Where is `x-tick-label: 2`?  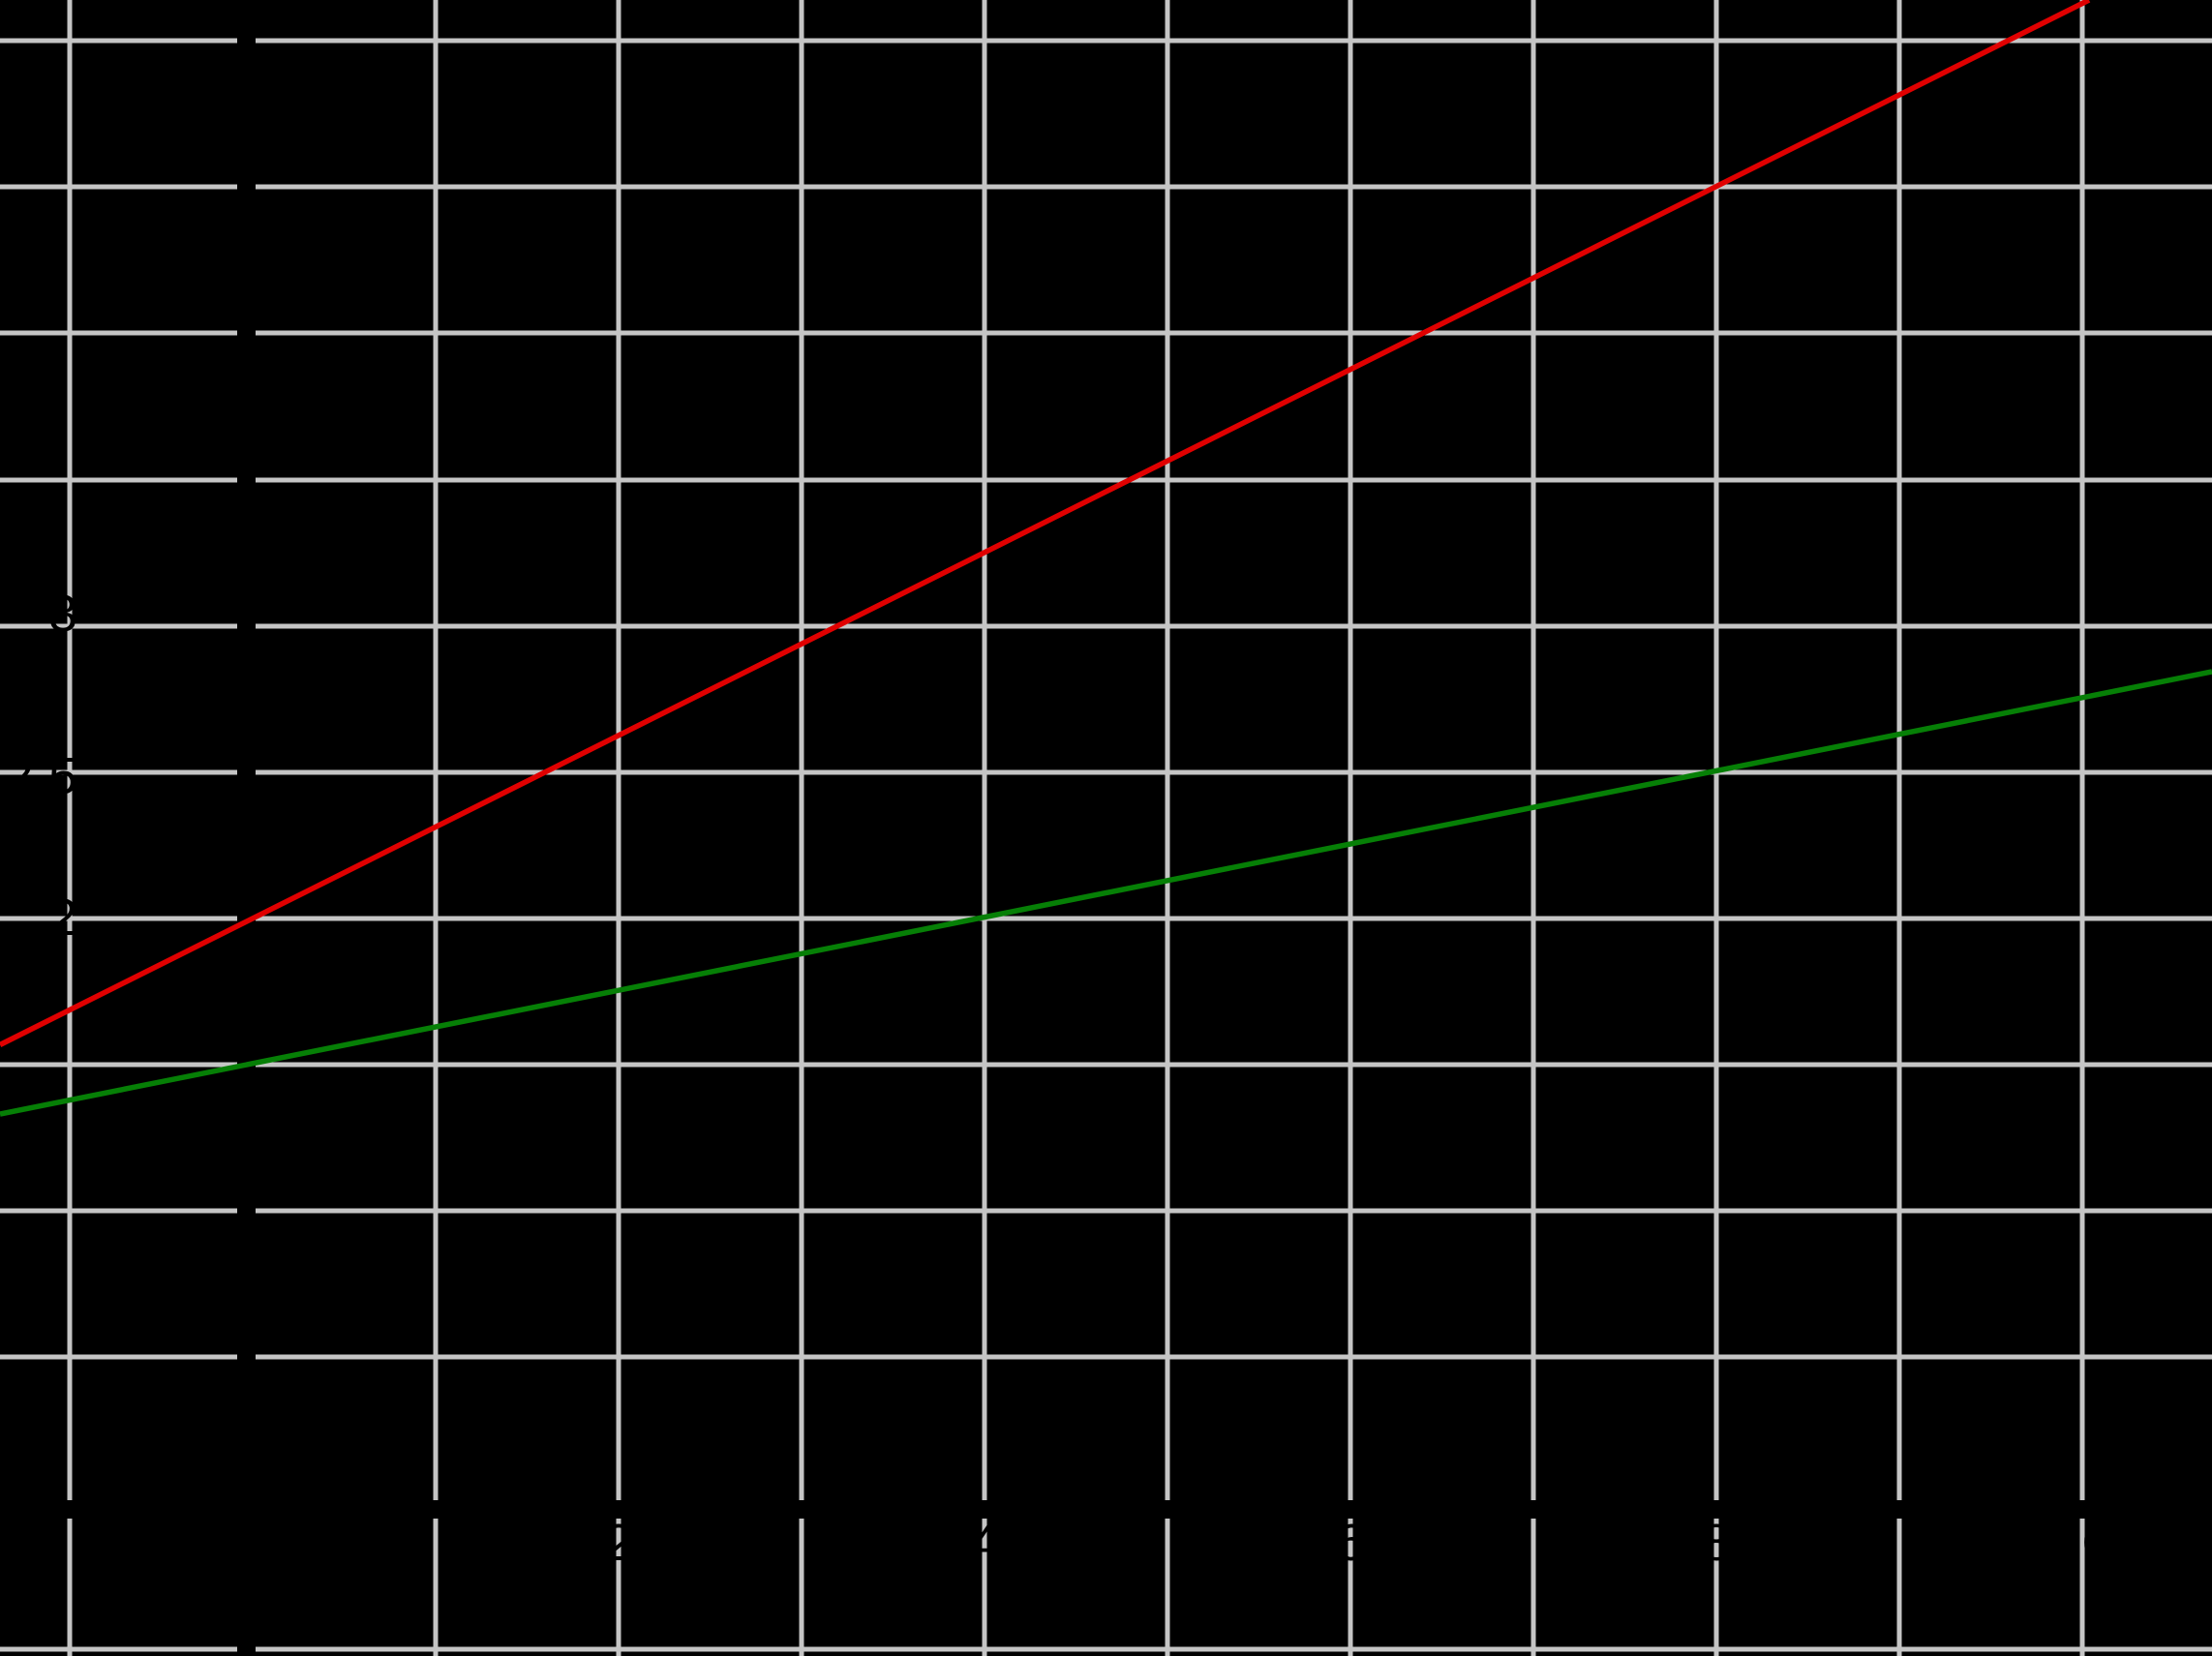 x-tick-label: 2 is located at coordinates (618, 1543).